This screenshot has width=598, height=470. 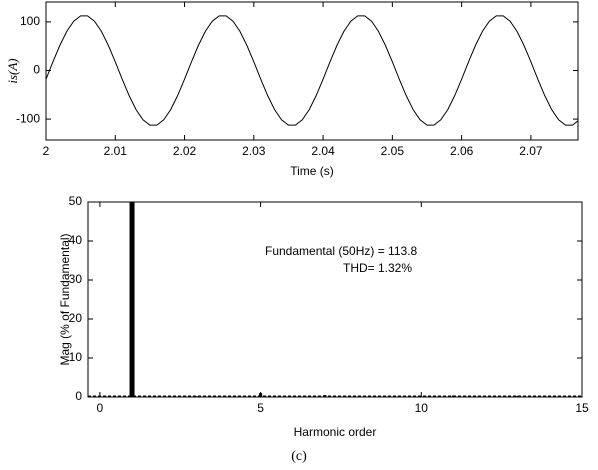 What do you see at coordinates (299, 456) in the screenshot?
I see `caption: (c)` at bounding box center [299, 456].